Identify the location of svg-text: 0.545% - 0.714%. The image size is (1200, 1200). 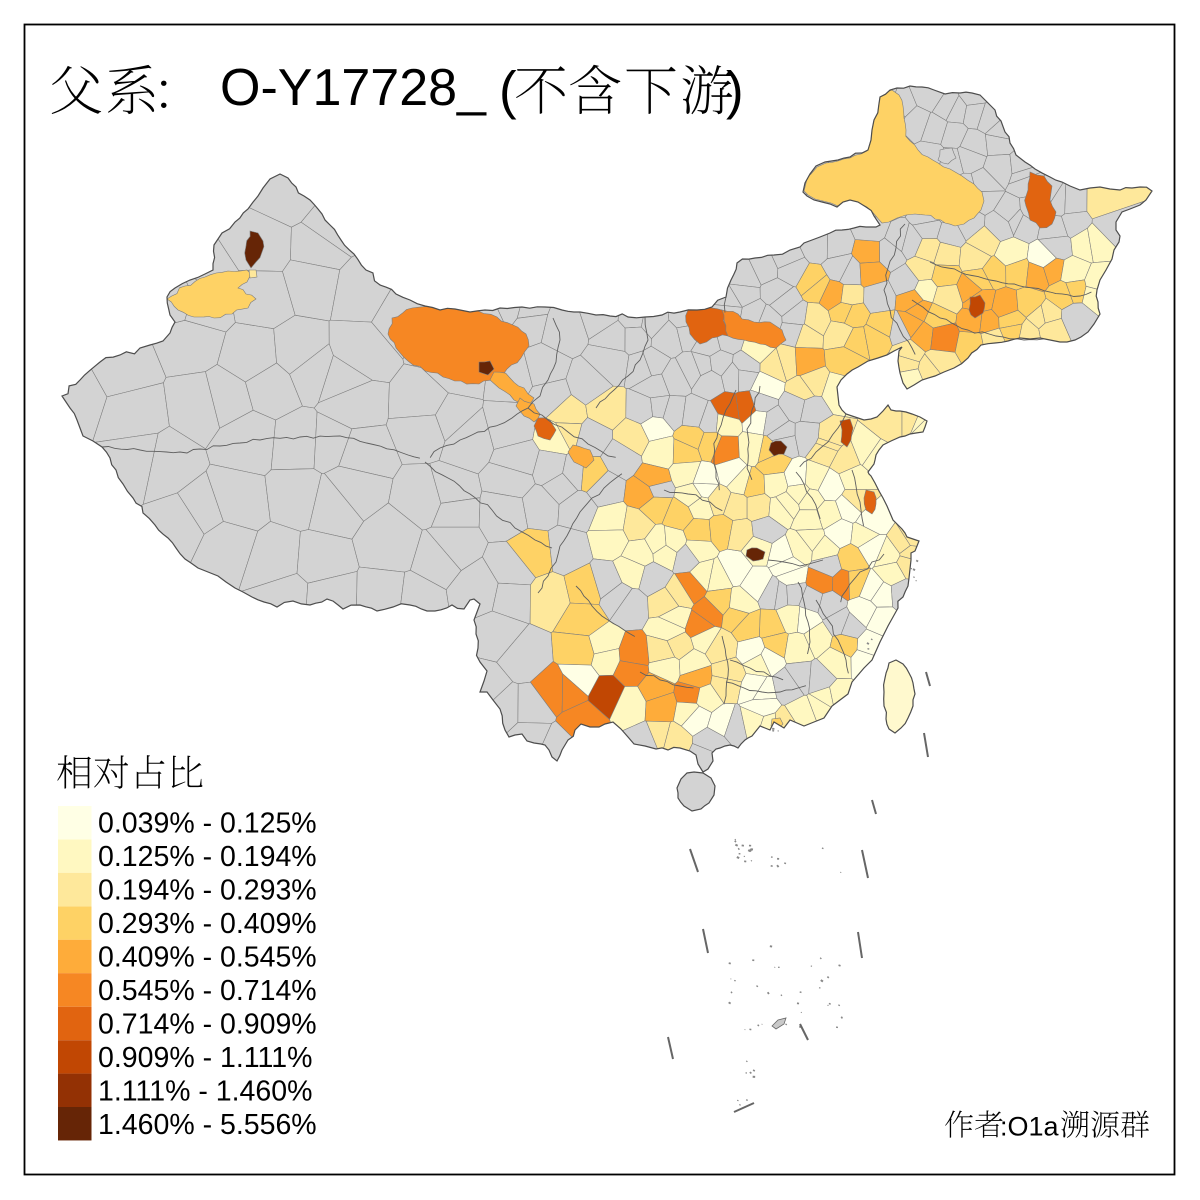
(207, 991).